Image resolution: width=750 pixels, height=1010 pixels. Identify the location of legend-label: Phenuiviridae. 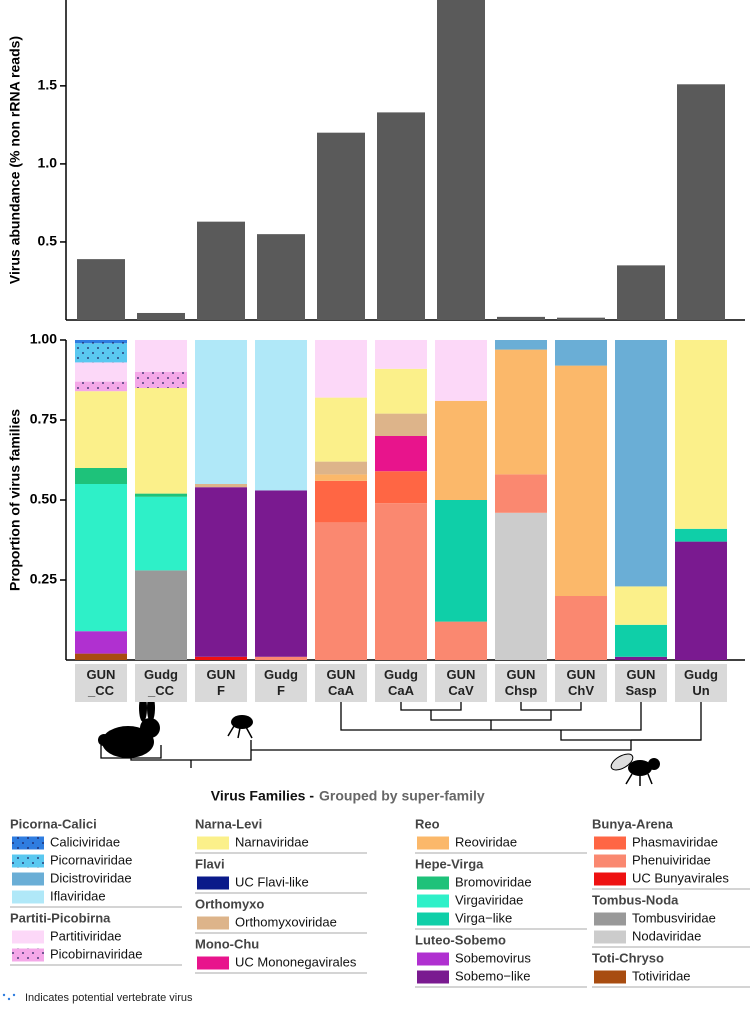
(671, 859).